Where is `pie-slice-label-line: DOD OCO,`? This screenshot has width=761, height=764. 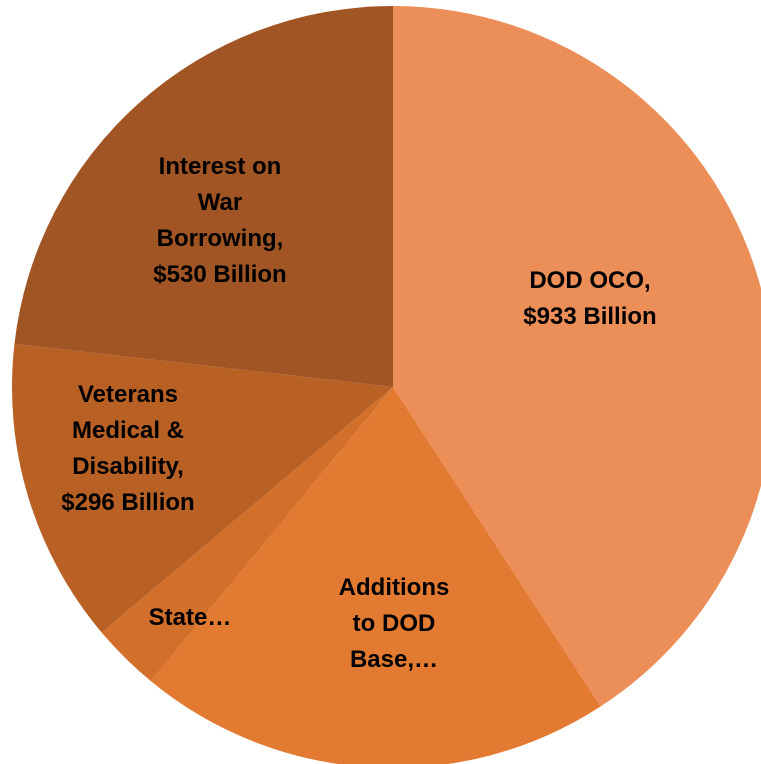
pie-slice-label-line: DOD OCO, is located at coordinates (589, 280).